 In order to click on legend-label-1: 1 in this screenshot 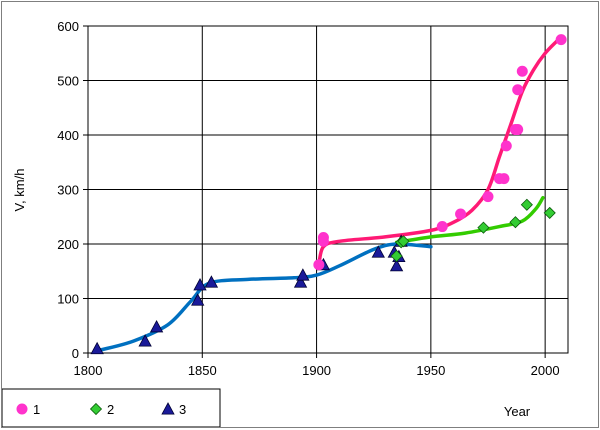, I will do `click(36, 409)`.